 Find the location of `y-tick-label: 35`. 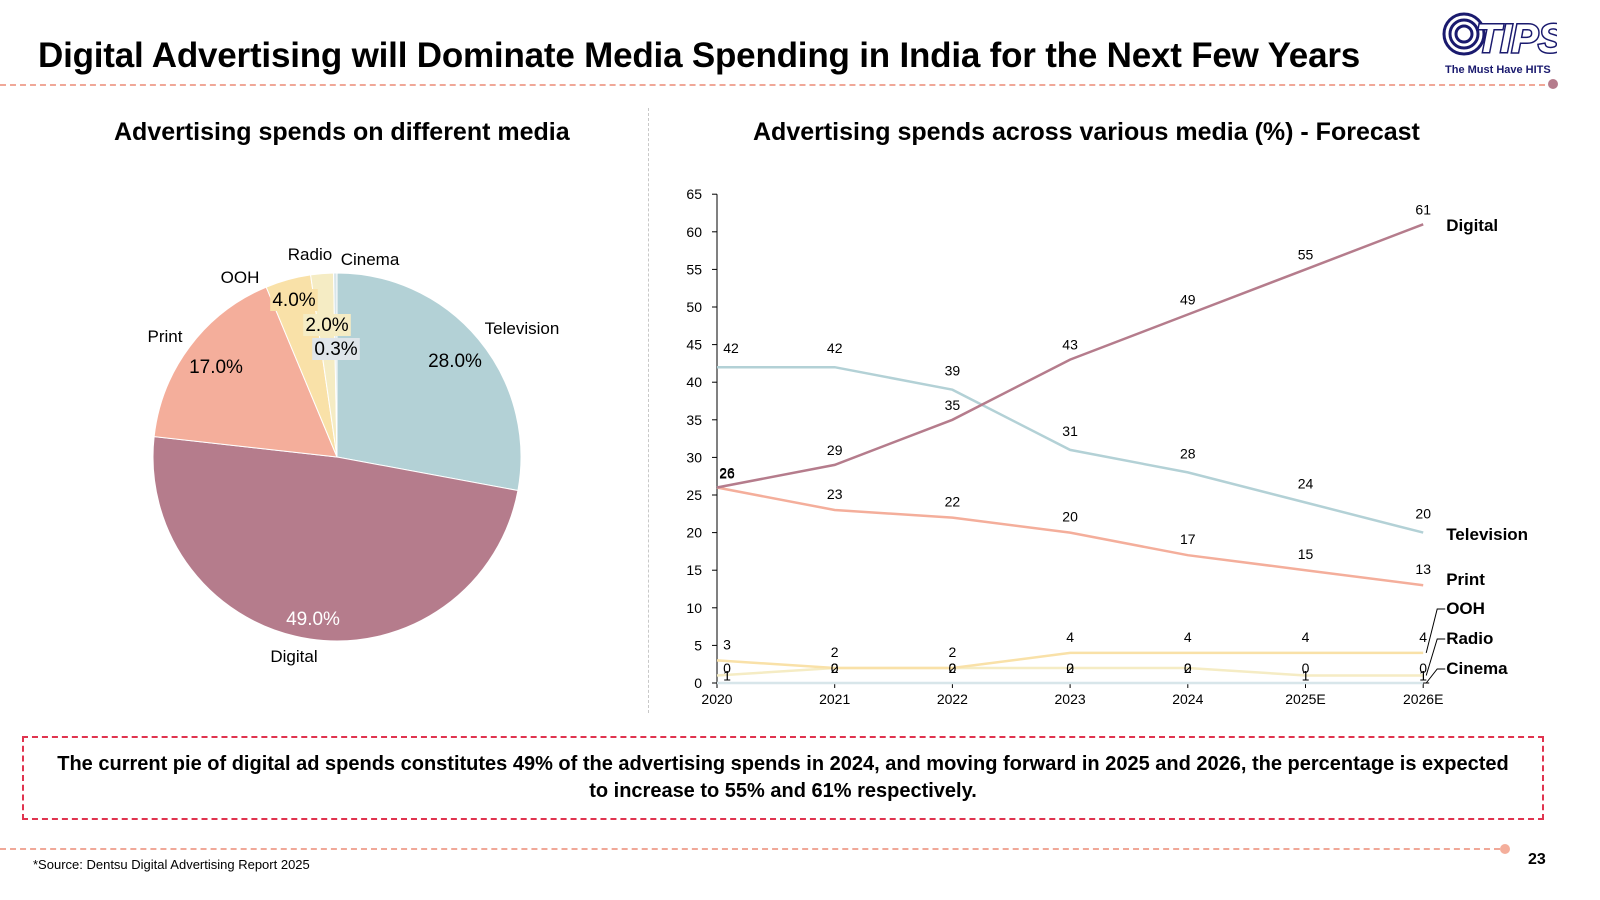

y-tick-label: 35 is located at coordinates (694, 420).